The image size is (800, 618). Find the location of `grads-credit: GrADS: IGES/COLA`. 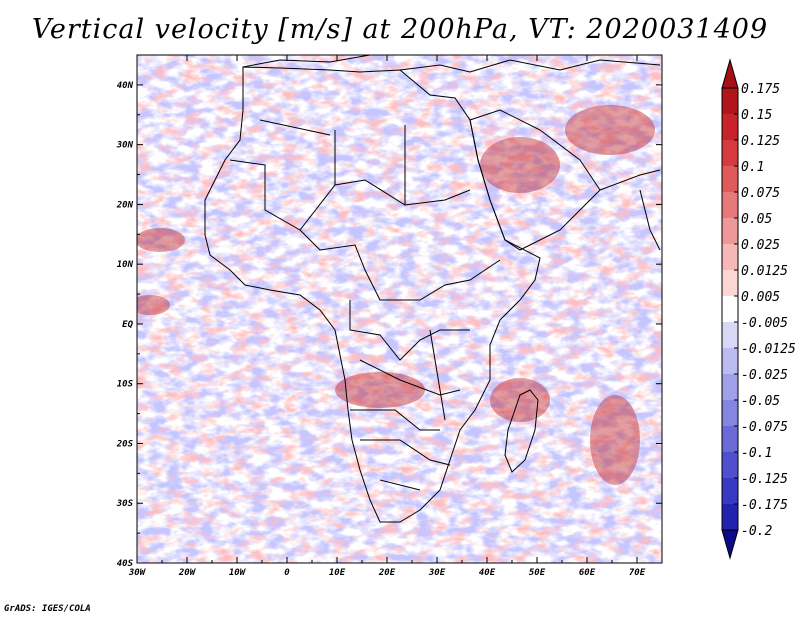

grads-credit: GrADS: IGES/COLA is located at coordinates (47, 609).